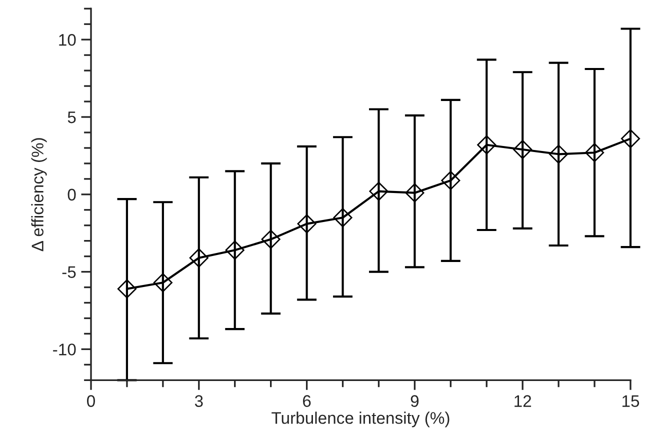  I want to click on x-tick-label: 0, so click(91, 401).